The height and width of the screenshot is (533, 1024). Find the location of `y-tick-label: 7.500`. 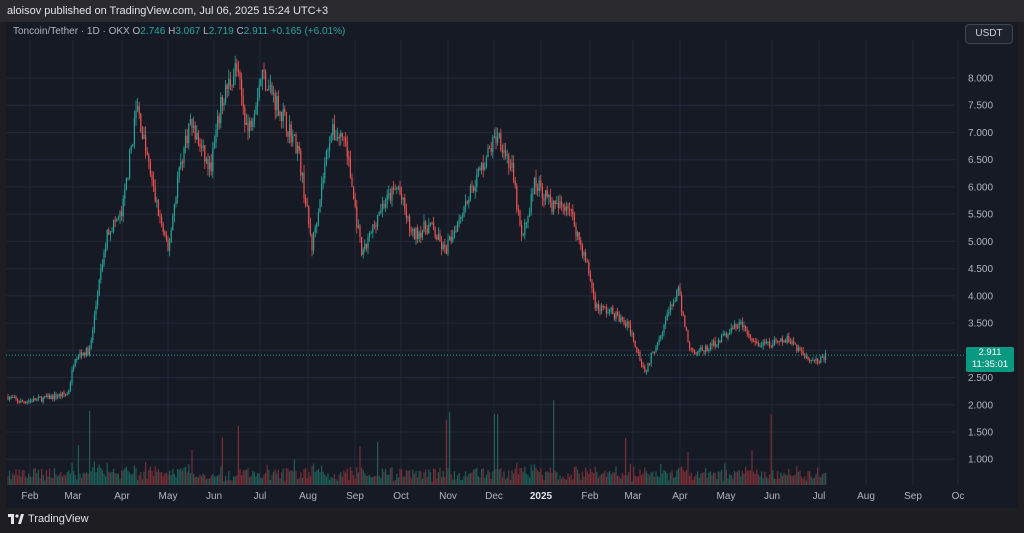

y-tick-label: 7.500 is located at coordinates (980, 106).